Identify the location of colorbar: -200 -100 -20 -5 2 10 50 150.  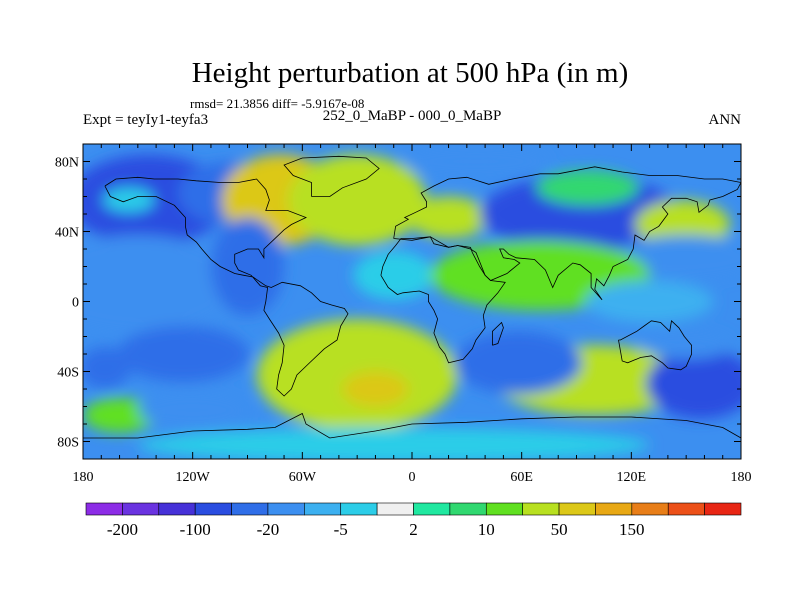
(413, 520).